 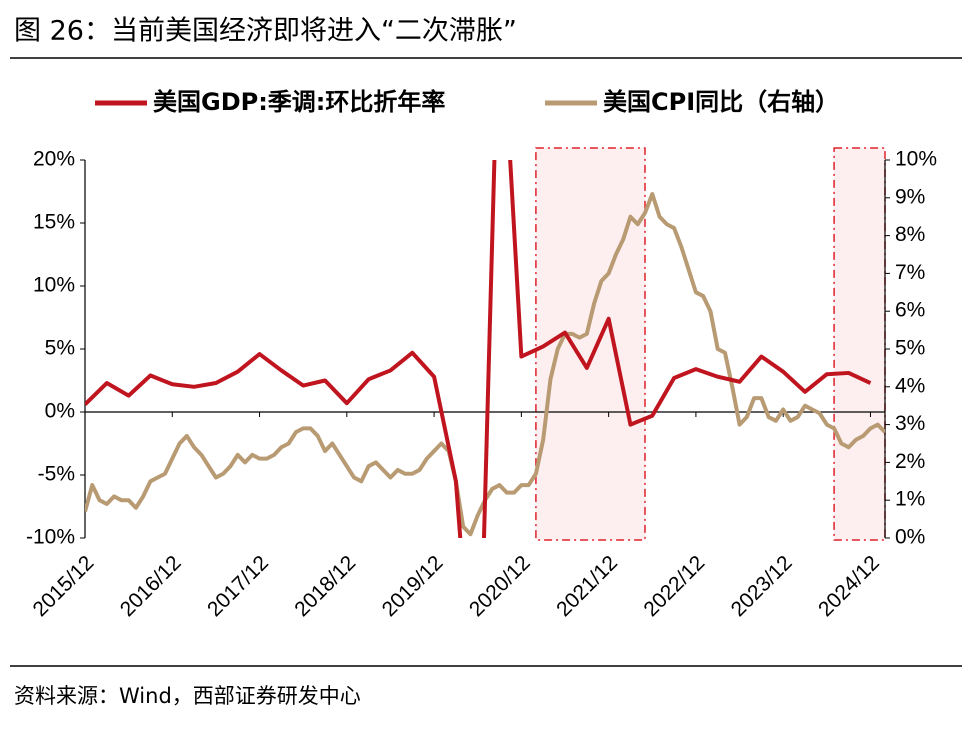 I want to click on y-tick-label: -5%, so click(x=56, y=474).